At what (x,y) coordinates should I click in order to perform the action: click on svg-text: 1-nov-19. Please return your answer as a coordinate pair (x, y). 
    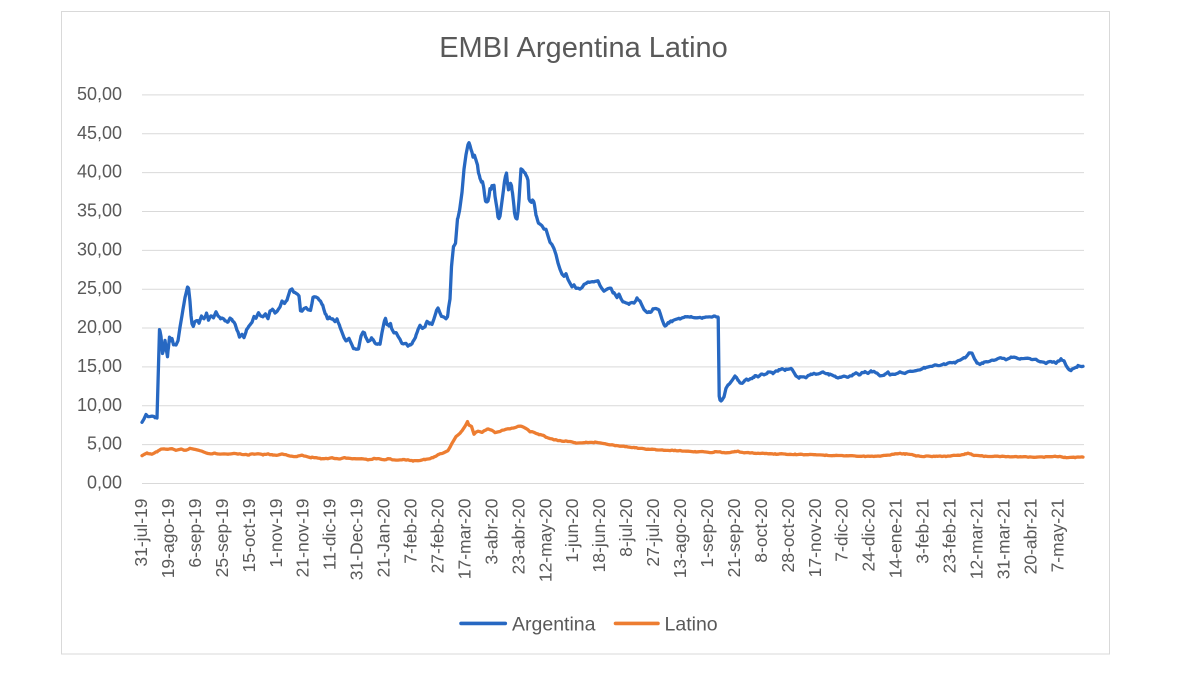
    Looking at the image, I should click on (276, 533).